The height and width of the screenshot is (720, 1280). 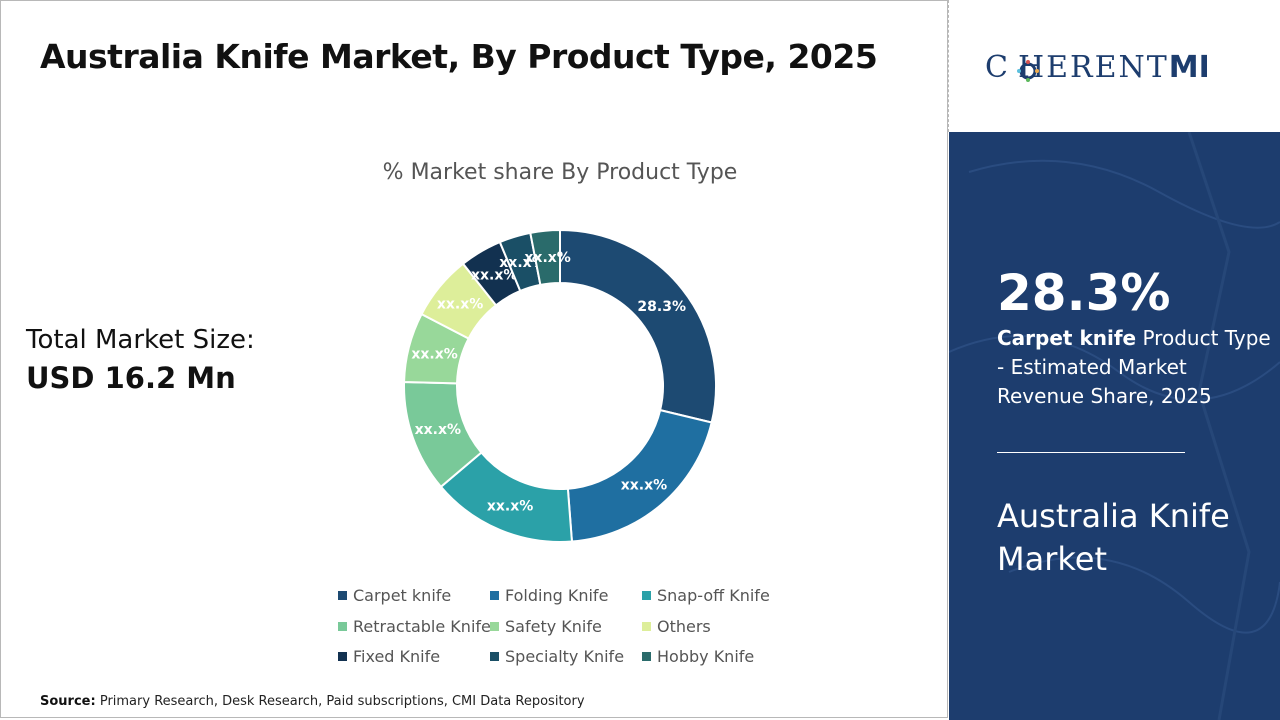 What do you see at coordinates (1067, 338) in the screenshot?
I see `highlight-segment: Carpet knife` at bounding box center [1067, 338].